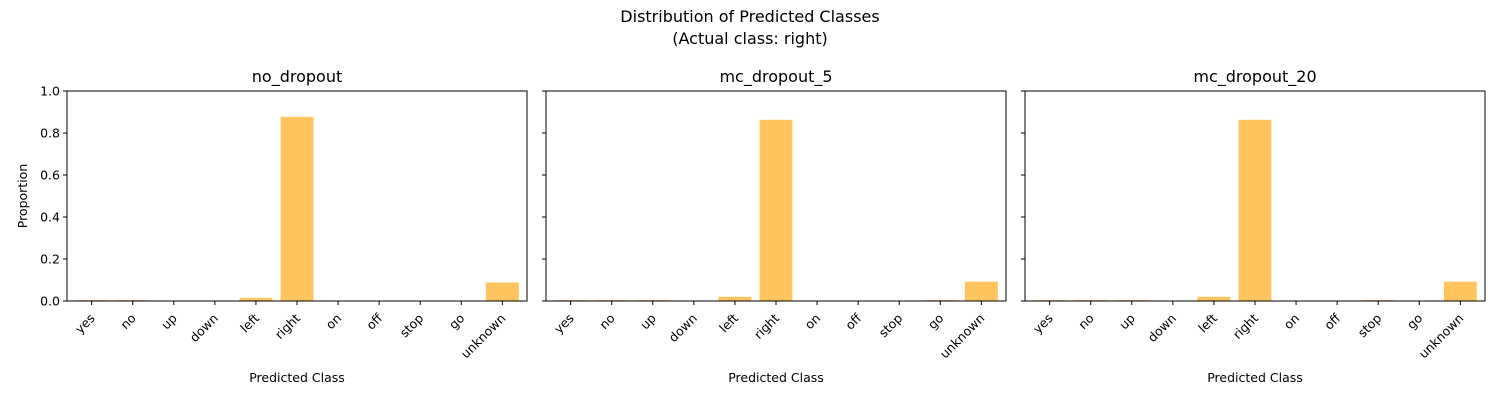  I want to click on subplot-title: mc_dropout_20, so click(1254, 77).